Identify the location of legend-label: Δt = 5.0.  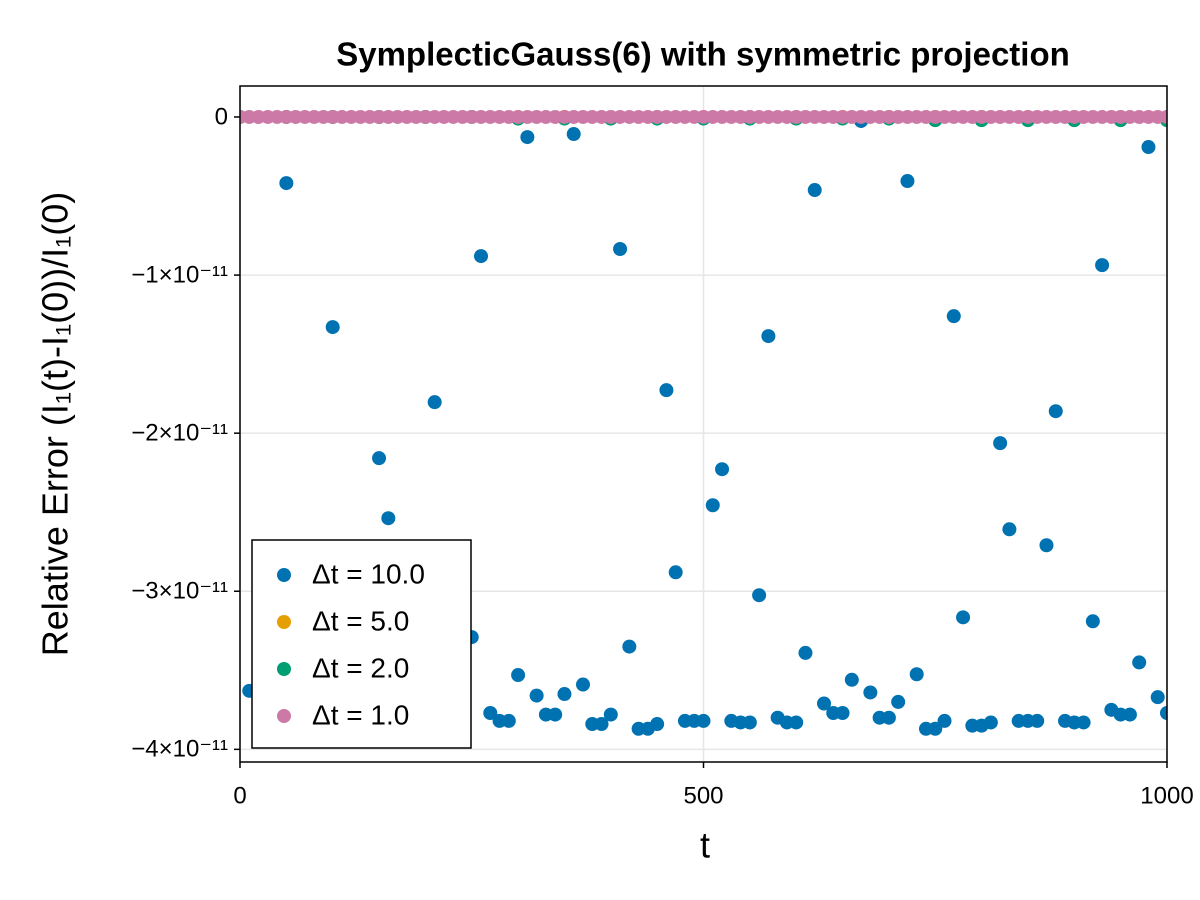
(360, 620).